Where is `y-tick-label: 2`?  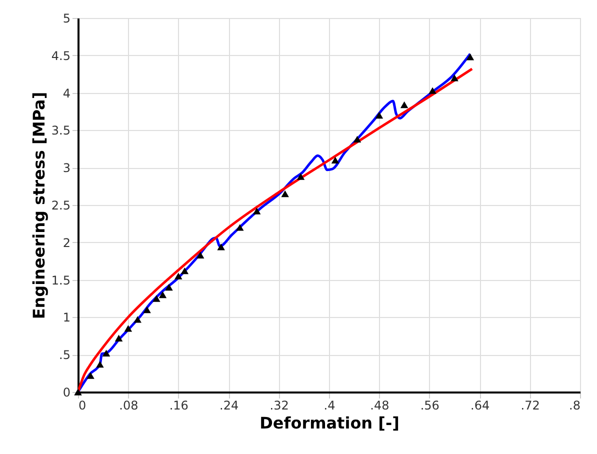
y-tick-label: 2 is located at coordinates (66, 243).